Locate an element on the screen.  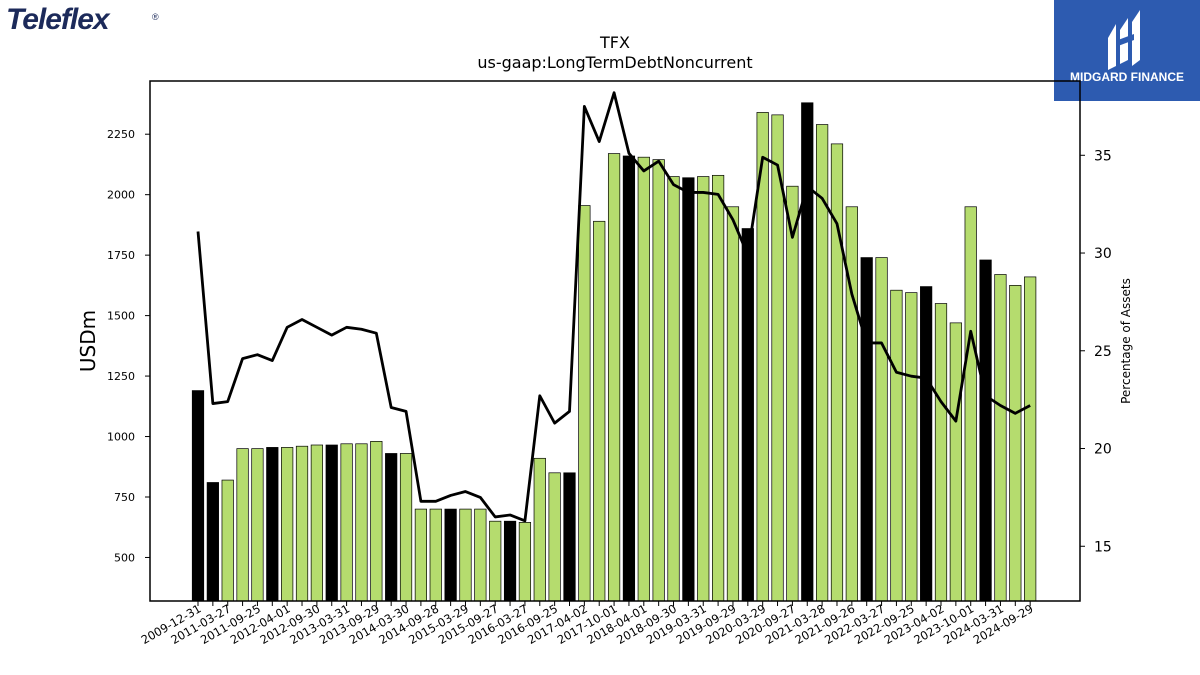
y-tick-label: 750 is located at coordinates (124, 497).